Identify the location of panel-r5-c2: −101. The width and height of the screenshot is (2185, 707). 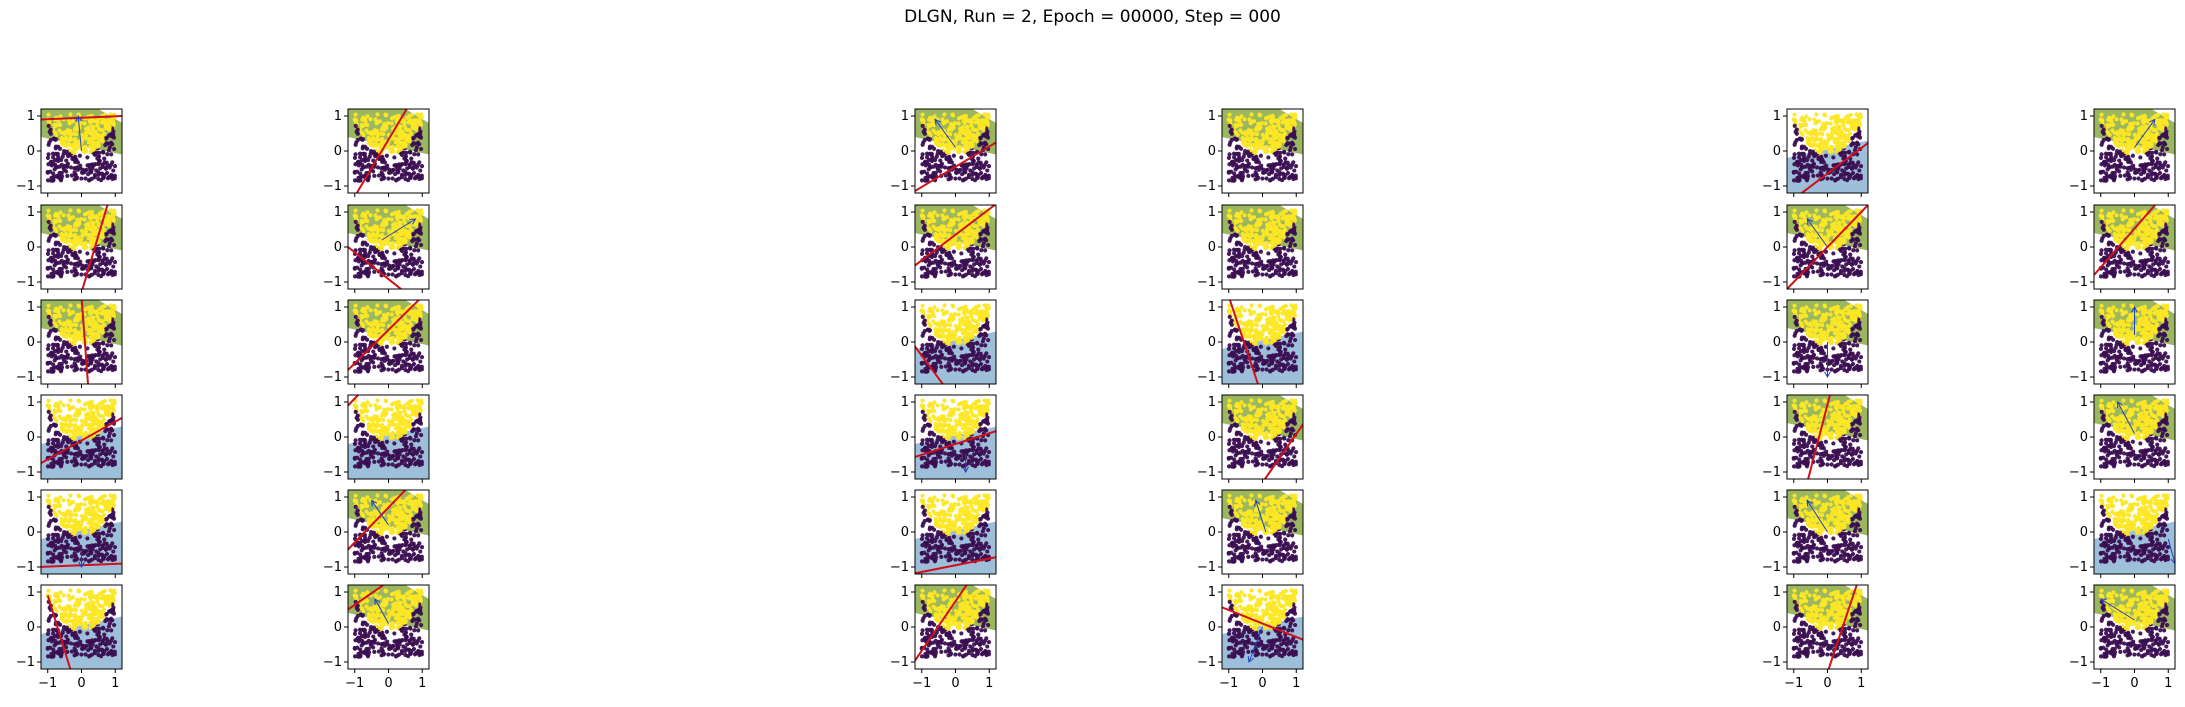
(376, 533).